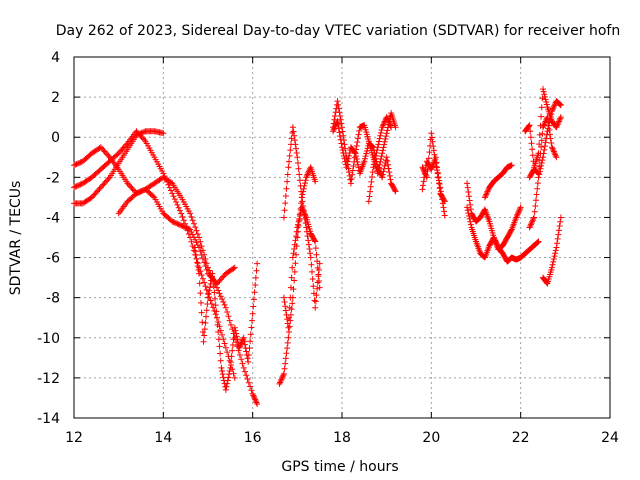 This screenshot has height=480, width=640. Describe the element at coordinates (226, 318) in the screenshot. I see `series-sat-e` at that location.